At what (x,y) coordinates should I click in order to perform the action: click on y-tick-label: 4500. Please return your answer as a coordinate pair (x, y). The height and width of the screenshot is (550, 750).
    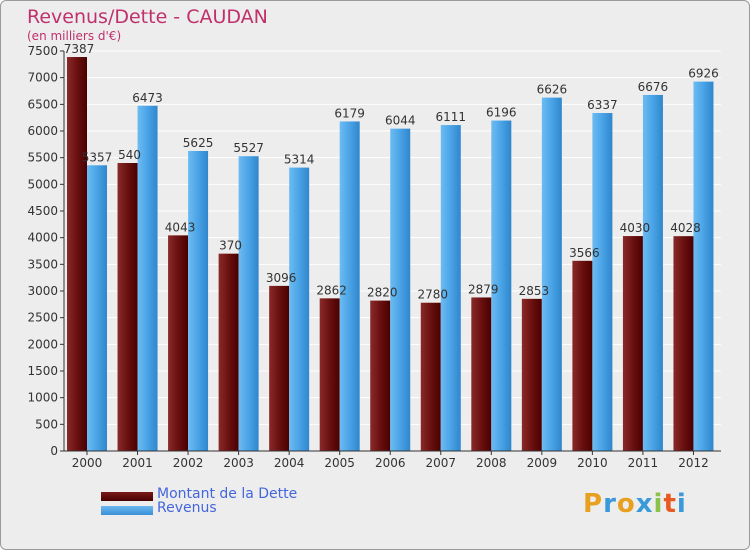
    Looking at the image, I should click on (42, 211).